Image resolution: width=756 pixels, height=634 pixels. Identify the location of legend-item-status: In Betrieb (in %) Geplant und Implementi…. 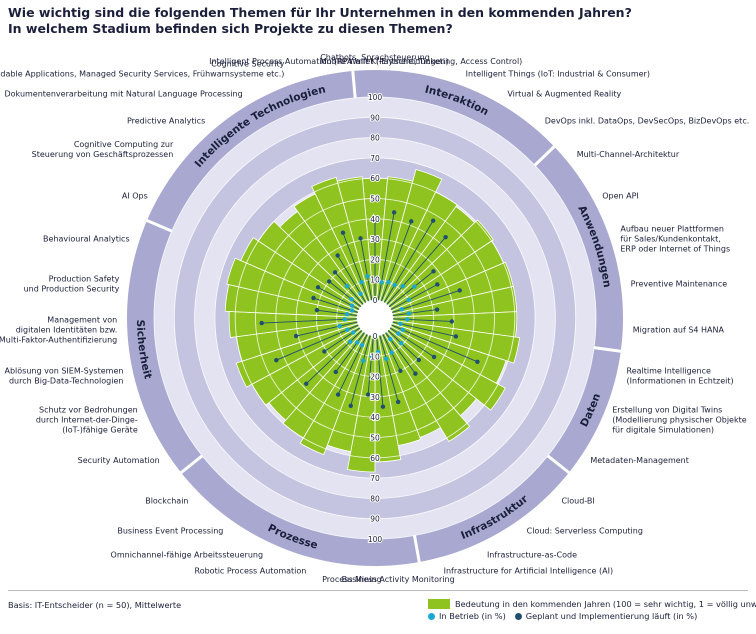
(592, 616).